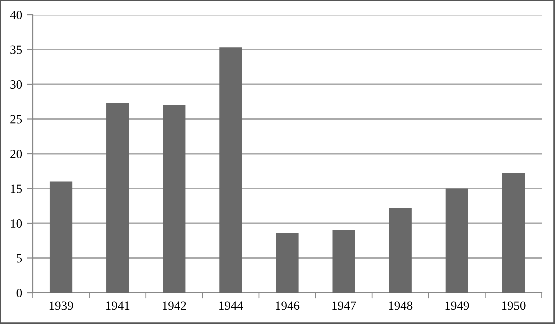 The image size is (555, 324). Describe the element at coordinates (174, 306) in the screenshot. I see `x-tick-label: 1942` at that location.